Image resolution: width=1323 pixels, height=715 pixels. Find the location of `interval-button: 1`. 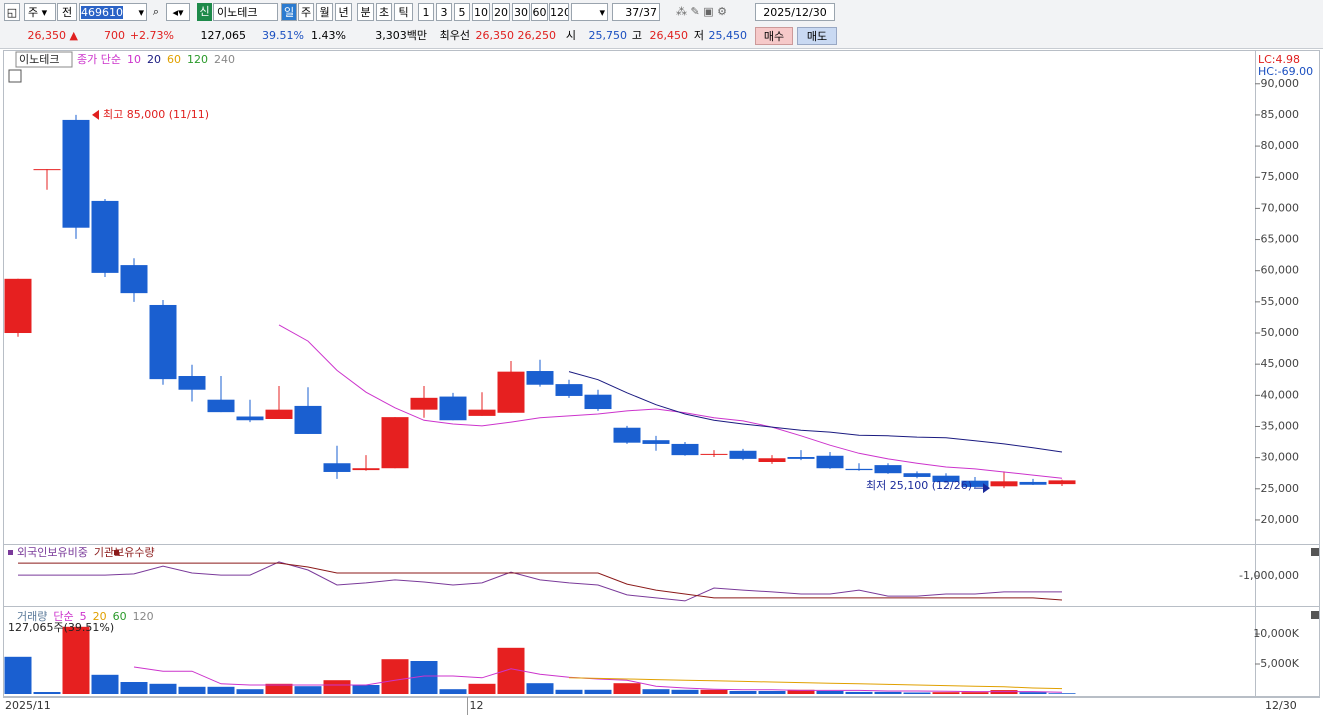

interval-button: 1 is located at coordinates (426, 12).